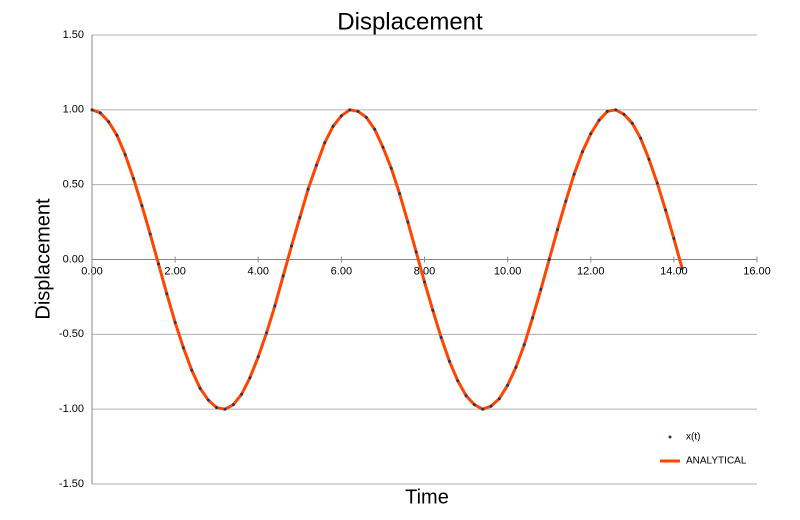 The height and width of the screenshot is (520, 800). I want to click on y-axis-label: Displacement, so click(43, 259).